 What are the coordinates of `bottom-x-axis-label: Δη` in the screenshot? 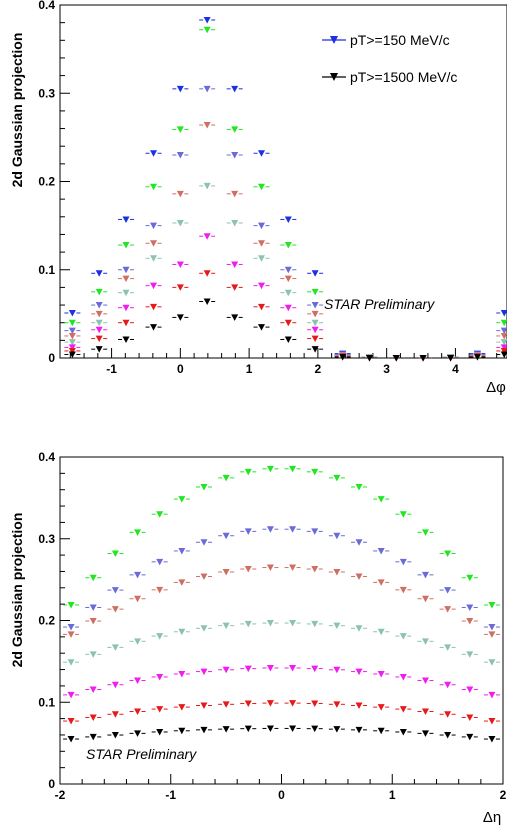 It's located at (492, 817).